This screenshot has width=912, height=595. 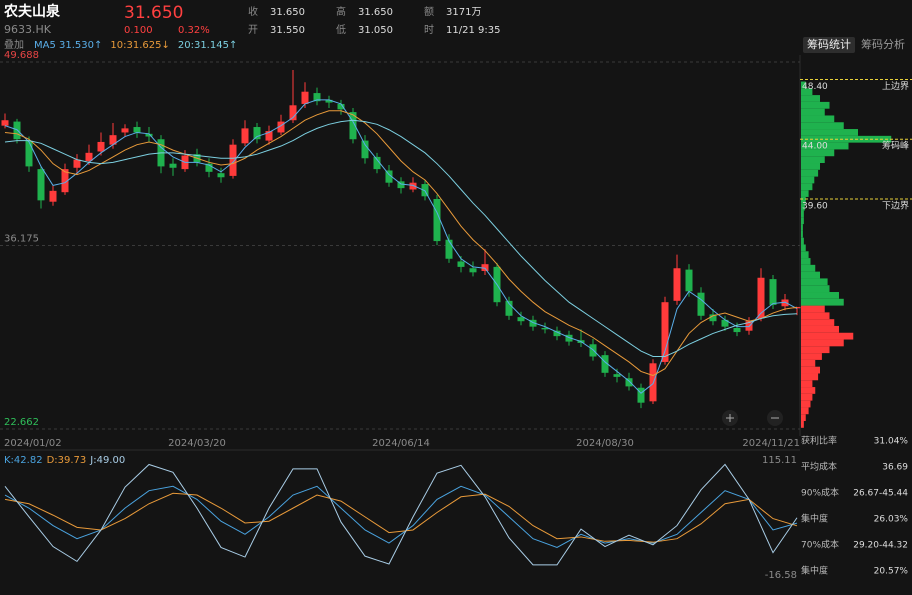 What do you see at coordinates (473, 30) in the screenshot?
I see `stat-value: 11/21 9:35` at bounding box center [473, 30].